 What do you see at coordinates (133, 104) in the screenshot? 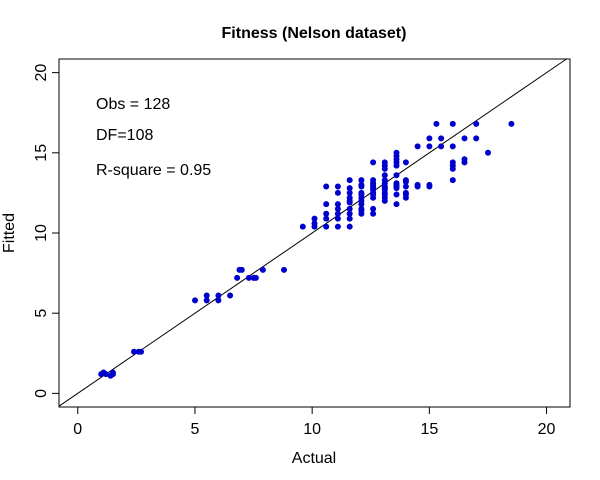
I see `annotation-obs: Obs = 128` at bounding box center [133, 104].